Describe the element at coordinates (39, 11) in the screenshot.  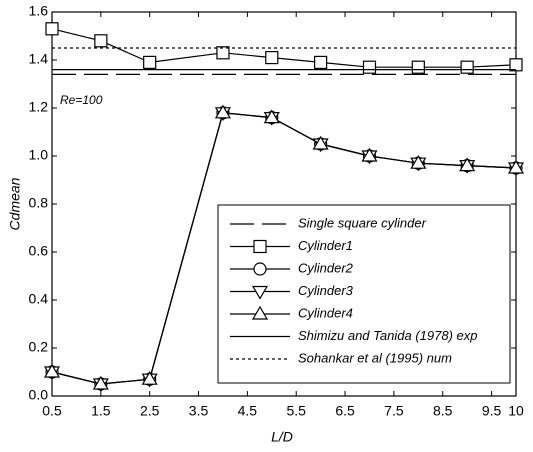
I see `y-tick-label: 1.6` at that location.